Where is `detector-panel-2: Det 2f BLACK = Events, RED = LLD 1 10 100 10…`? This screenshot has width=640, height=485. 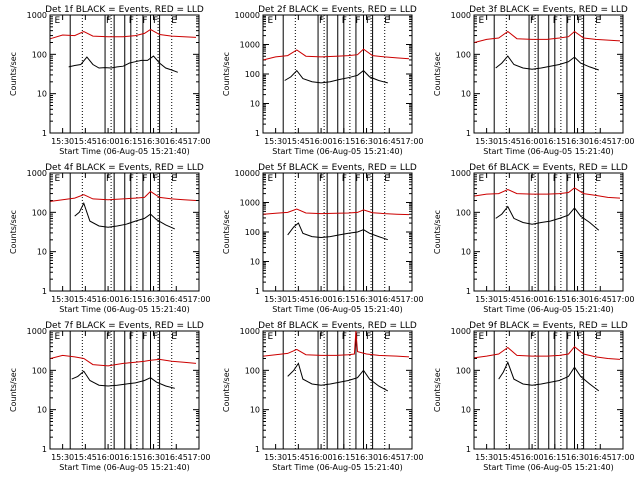 detector-panel-2: Det 2f BLACK = Events, RED = LLD 1 10 100 10… is located at coordinates (323, 80).